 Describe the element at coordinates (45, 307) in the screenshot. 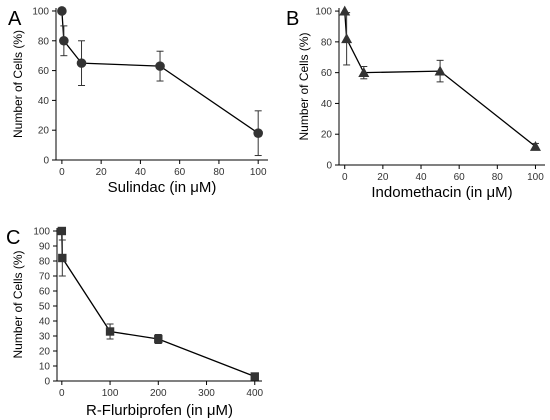

I see `y-tick-label: 50` at that location.